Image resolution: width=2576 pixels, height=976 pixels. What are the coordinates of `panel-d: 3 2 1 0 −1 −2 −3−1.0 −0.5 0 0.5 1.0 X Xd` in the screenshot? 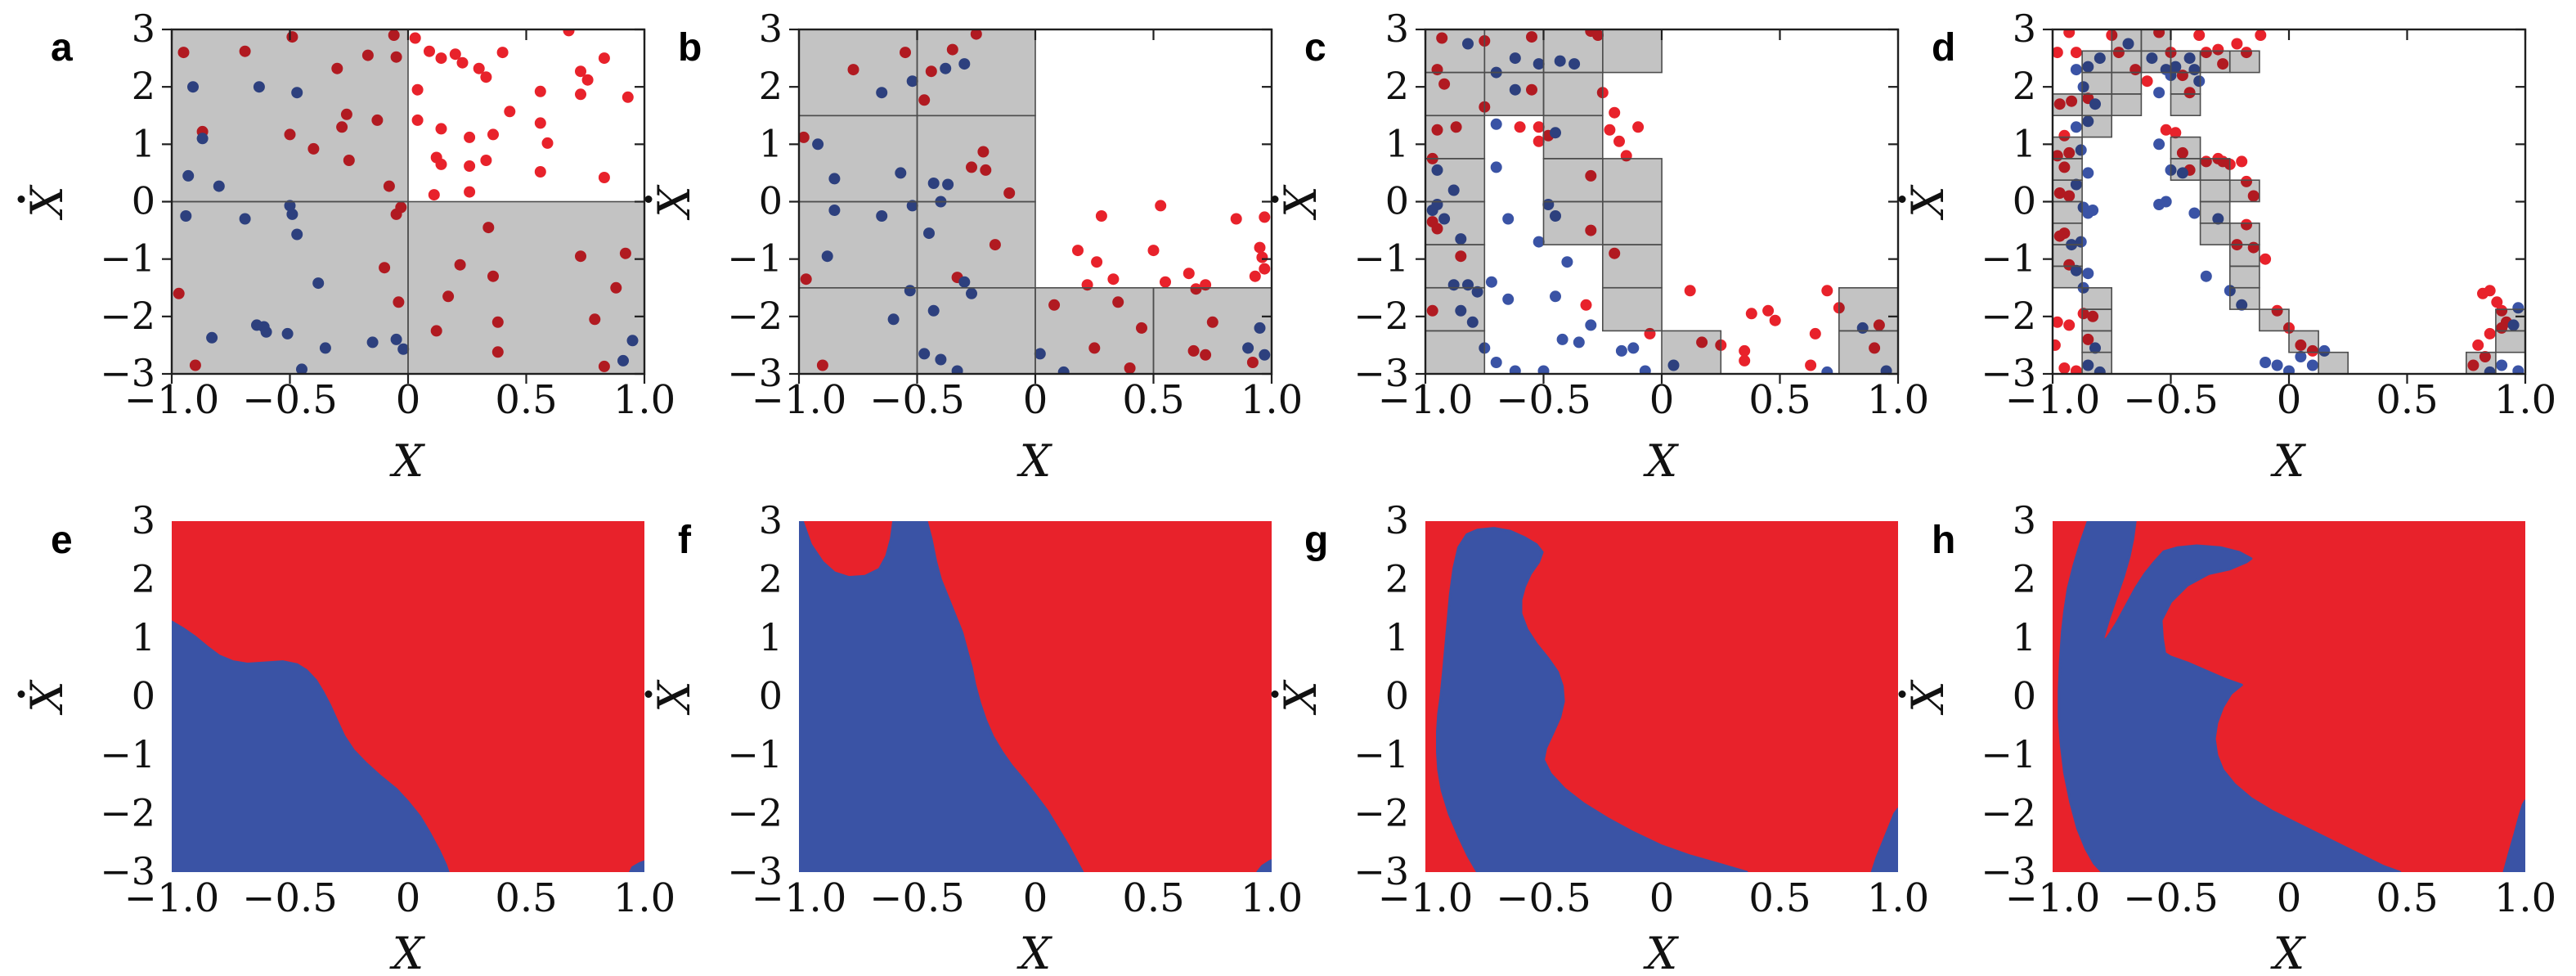 It's located at (2227, 247).